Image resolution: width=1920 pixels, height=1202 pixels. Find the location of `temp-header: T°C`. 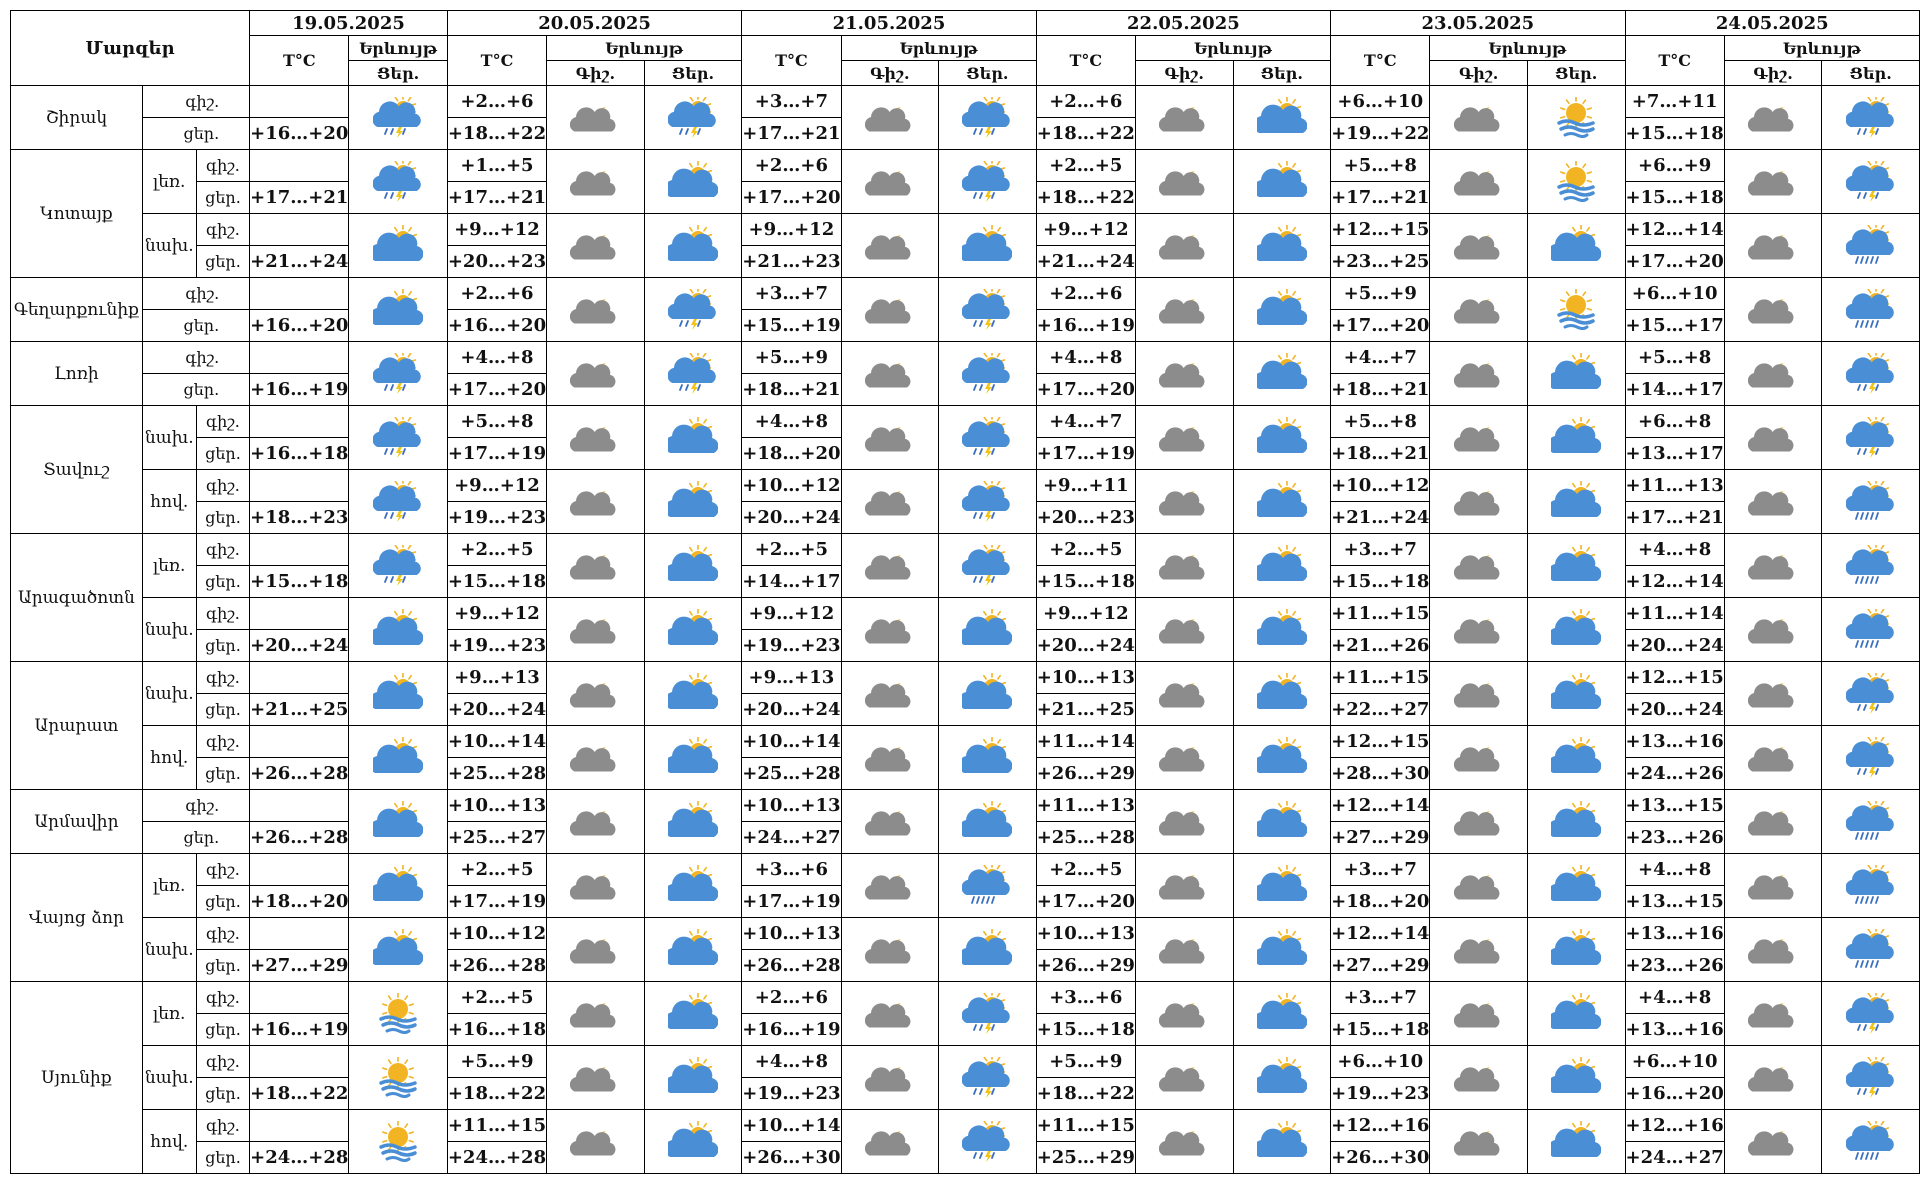

temp-header: T°C is located at coordinates (497, 60).